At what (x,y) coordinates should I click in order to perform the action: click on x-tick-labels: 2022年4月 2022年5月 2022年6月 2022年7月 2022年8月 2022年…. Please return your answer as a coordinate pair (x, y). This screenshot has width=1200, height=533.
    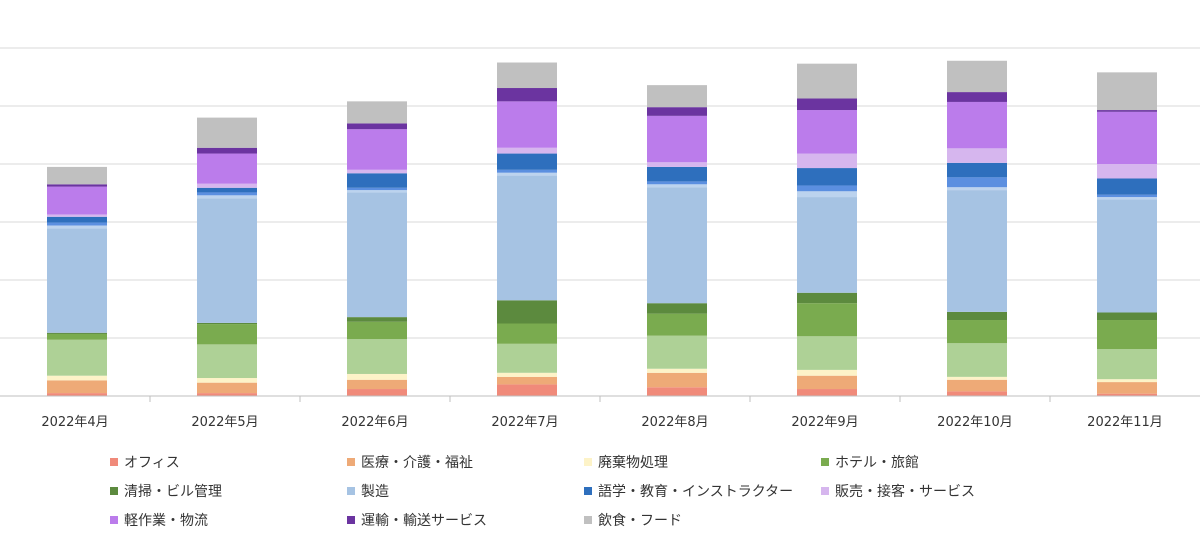
    Looking at the image, I should click on (602, 422).